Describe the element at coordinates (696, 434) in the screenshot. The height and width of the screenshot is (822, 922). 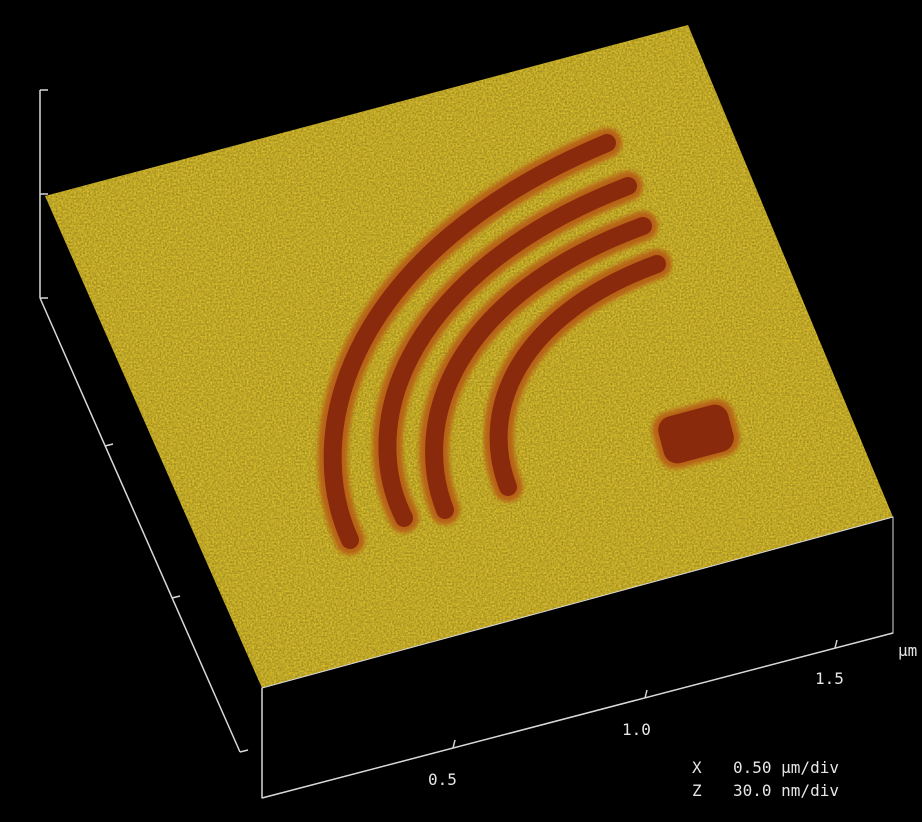
I see `square-pit` at that location.